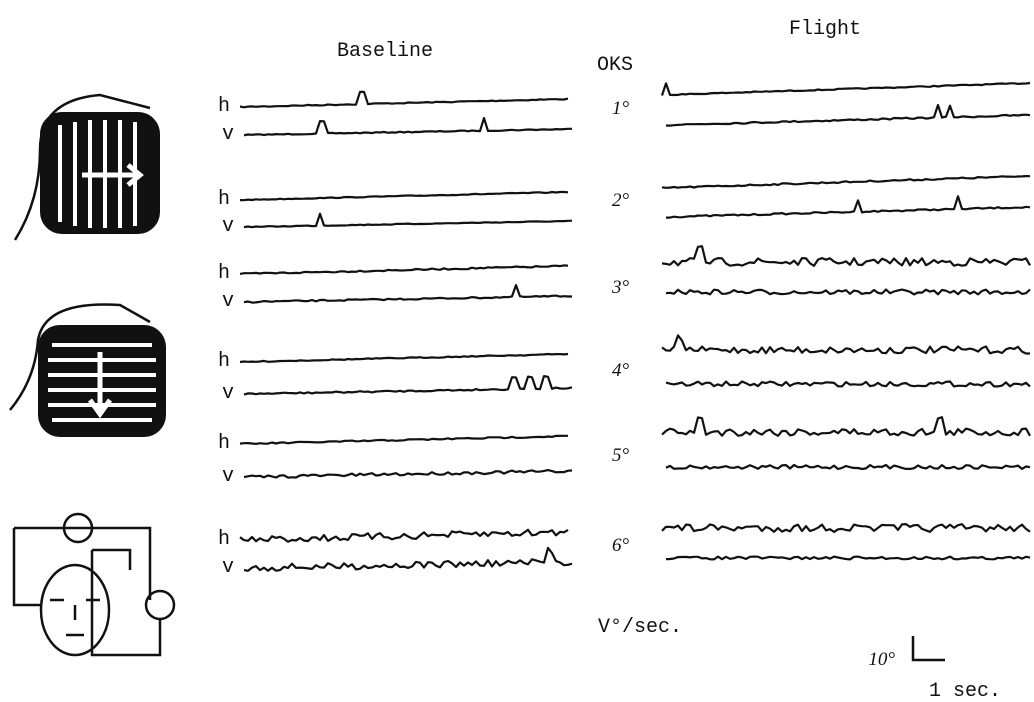 This screenshot has height=702, width=1034. I want to click on icon-horizontal-stripes, so click(87, 370).